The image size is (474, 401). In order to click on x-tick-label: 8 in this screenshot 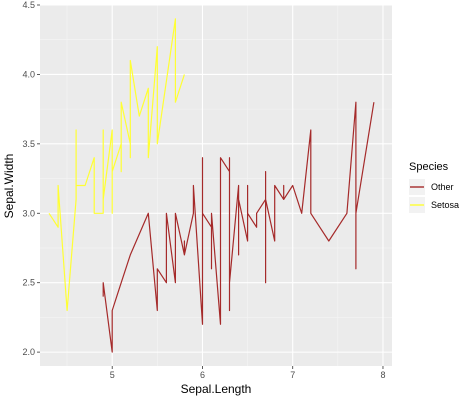, I will do `click(382, 375)`.